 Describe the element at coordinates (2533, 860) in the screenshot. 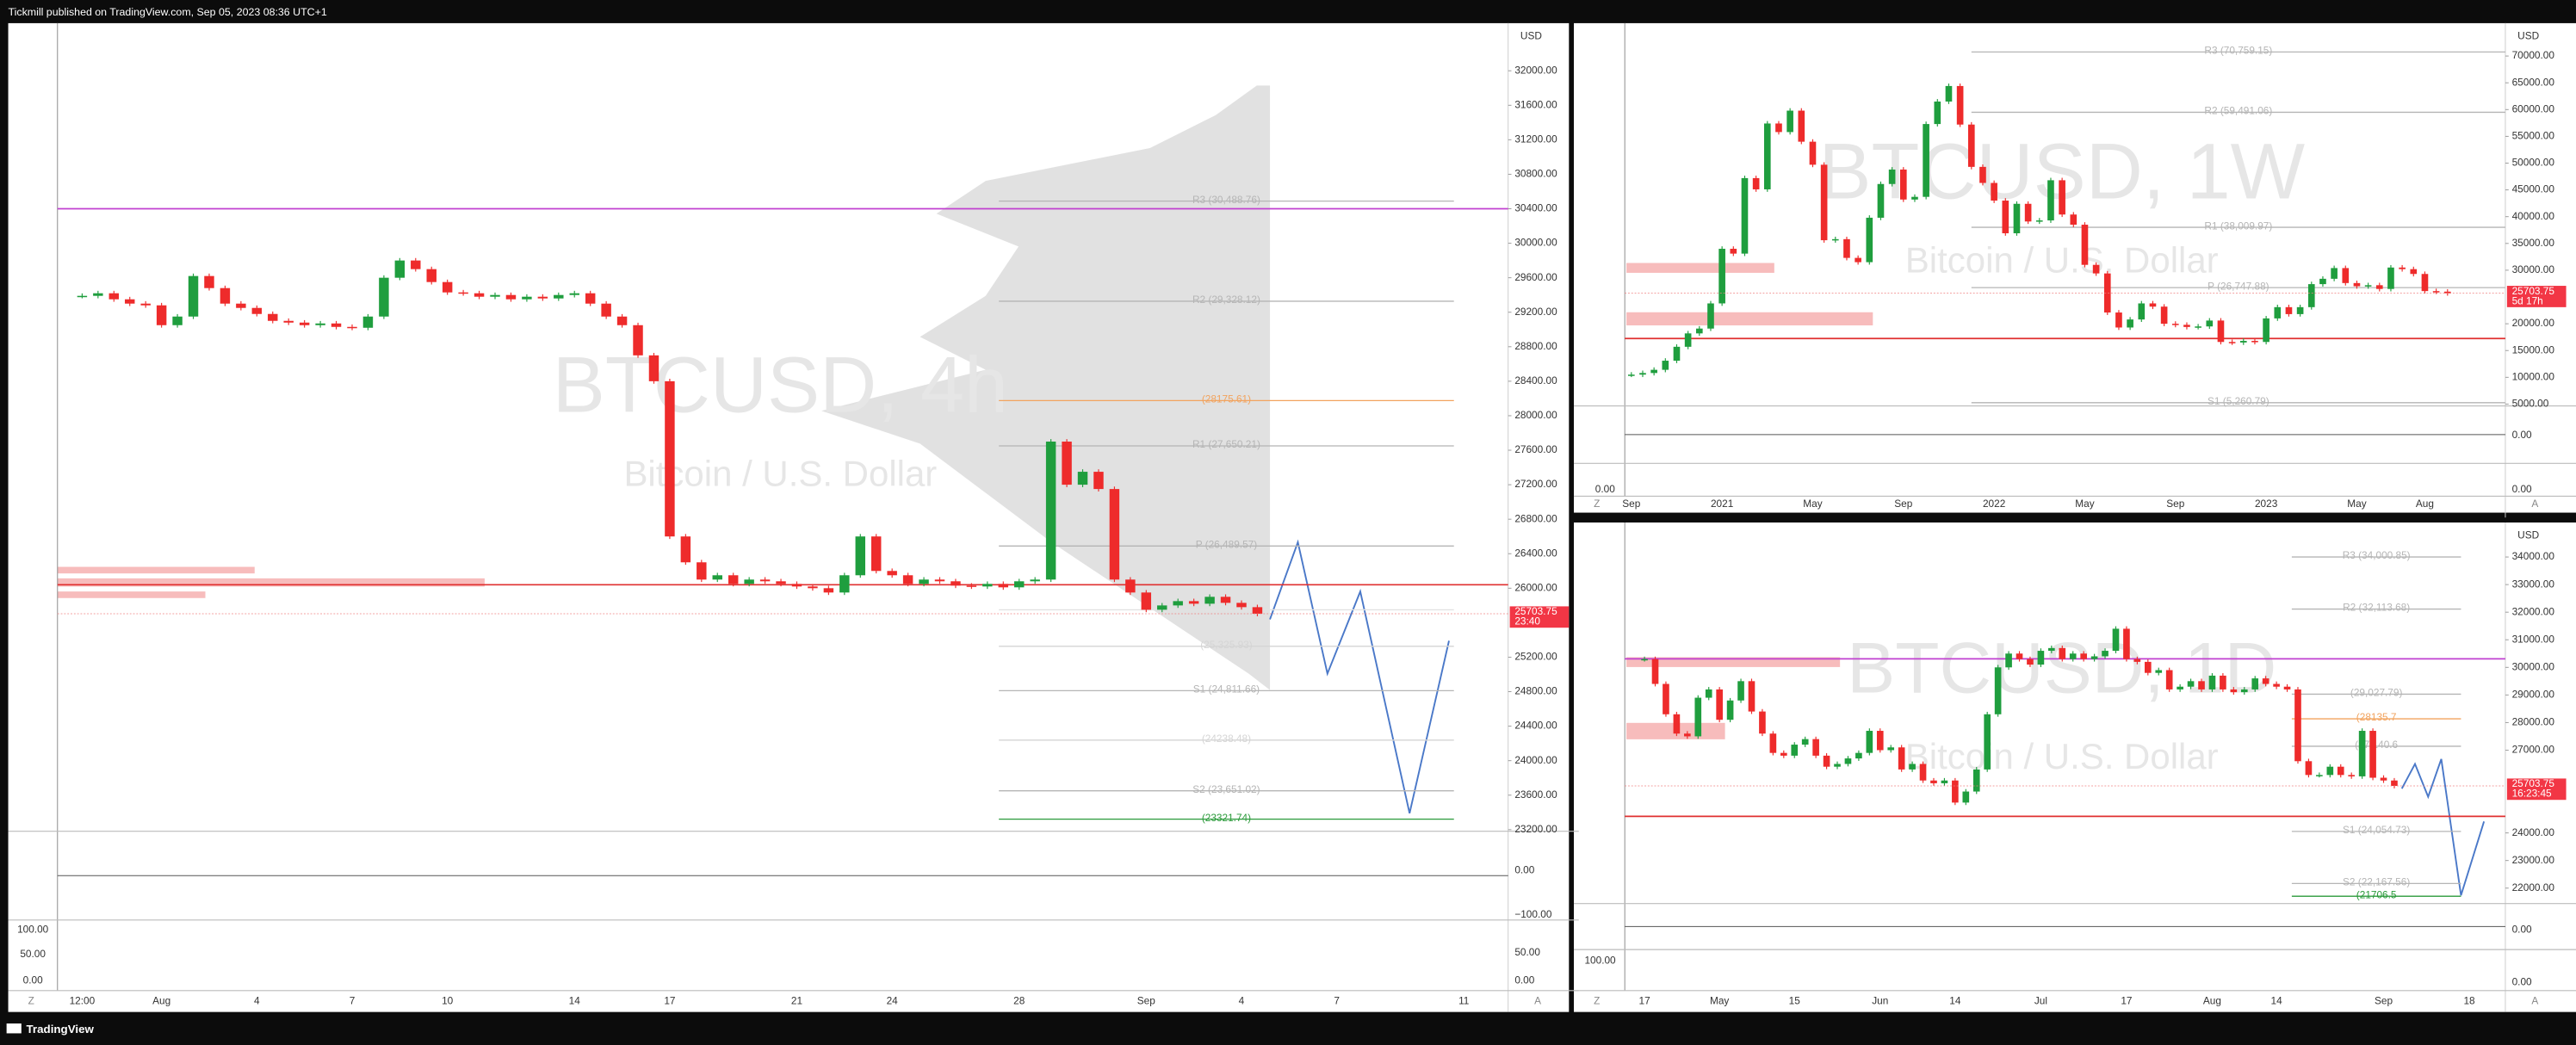

I see `y-tick-label: 23000.00` at that location.